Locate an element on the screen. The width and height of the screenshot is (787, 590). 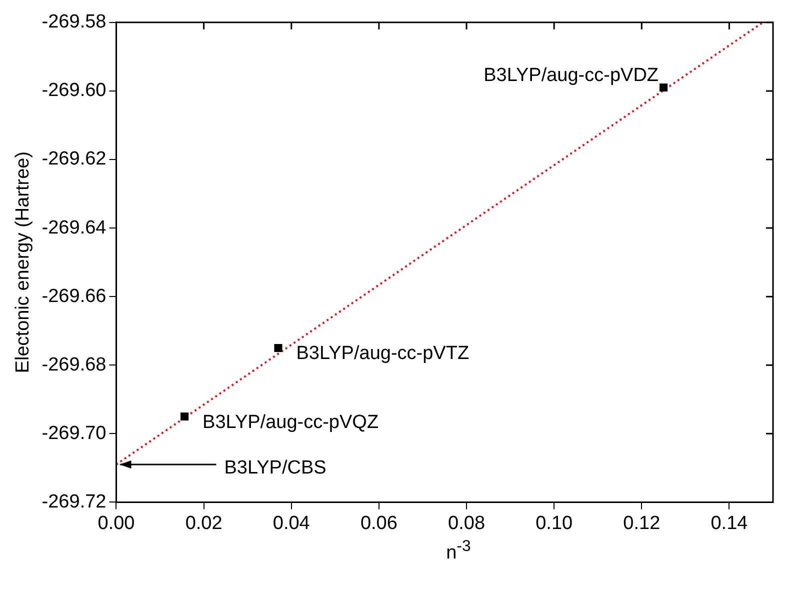
y-tick-label: -269.70 is located at coordinates (74, 433).